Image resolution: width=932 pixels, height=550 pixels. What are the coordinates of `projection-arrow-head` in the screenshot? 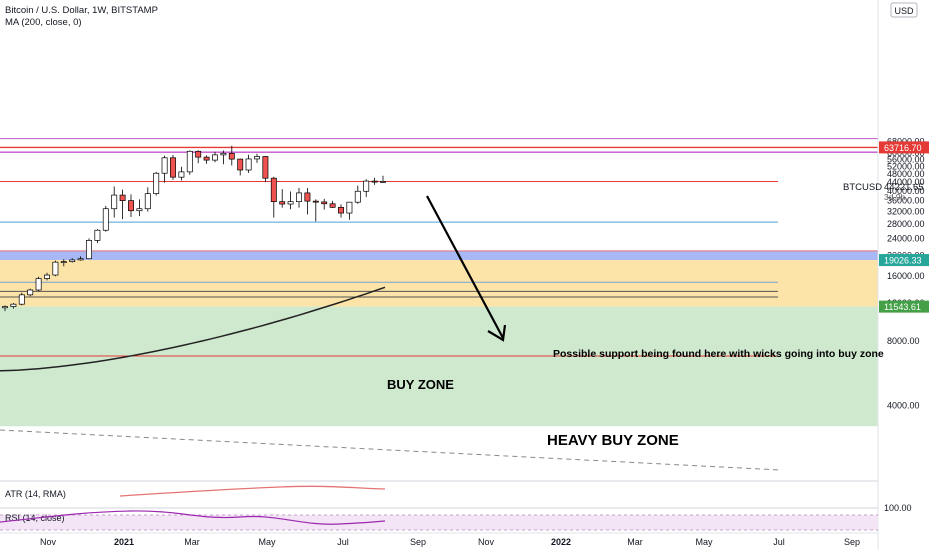 It's located at (497, 333).